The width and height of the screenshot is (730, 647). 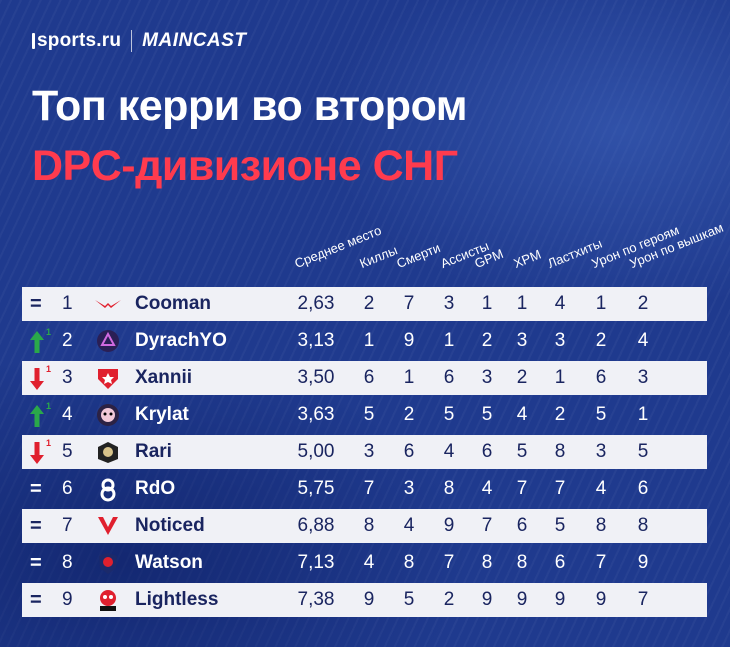 I want to click on average-place: 3,13, so click(x=316, y=340).